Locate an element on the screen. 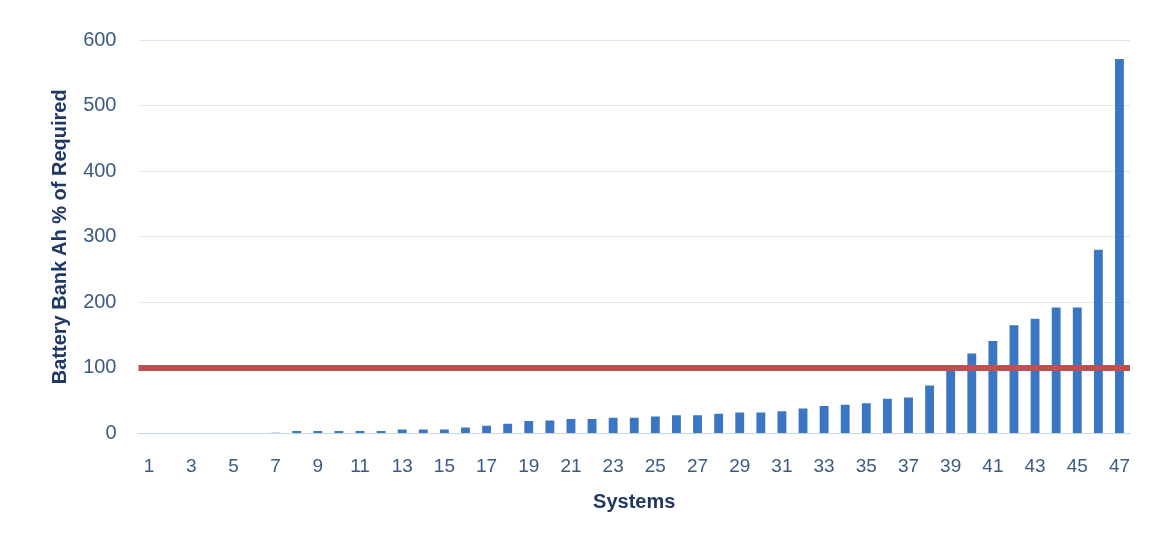 The height and width of the screenshot is (542, 1153). x-tick-label: 23 is located at coordinates (613, 466).